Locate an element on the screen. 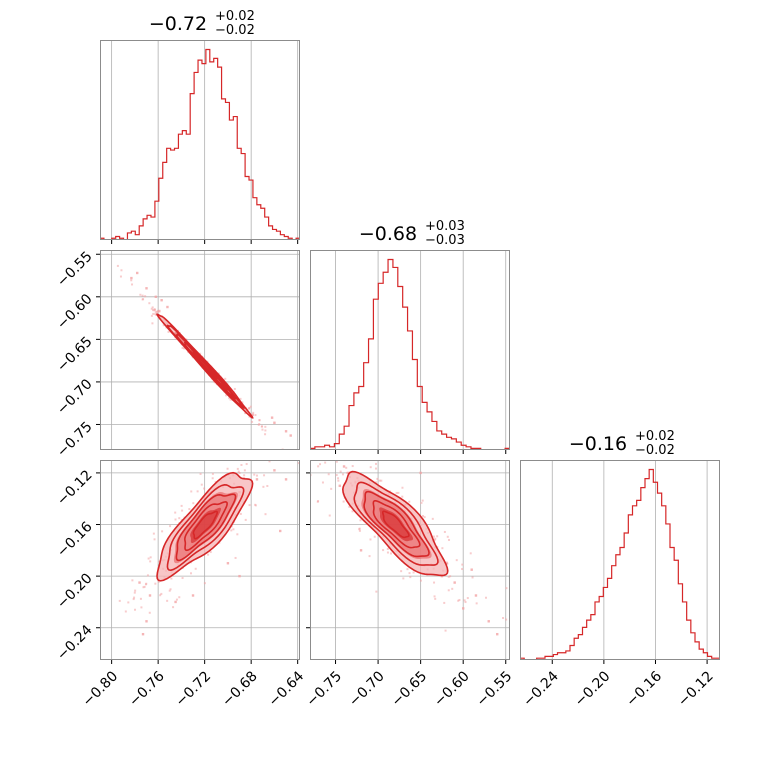  panel-frame is located at coordinates (410, 350).